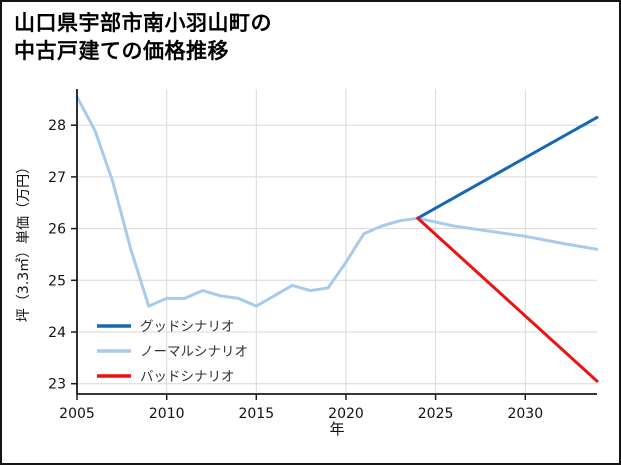 This screenshot has height=465, width=621. What do you see at coordinates (336, 429) in the screenshot?
I see `x-axis-label: 年` at bounding box center [336, 429].